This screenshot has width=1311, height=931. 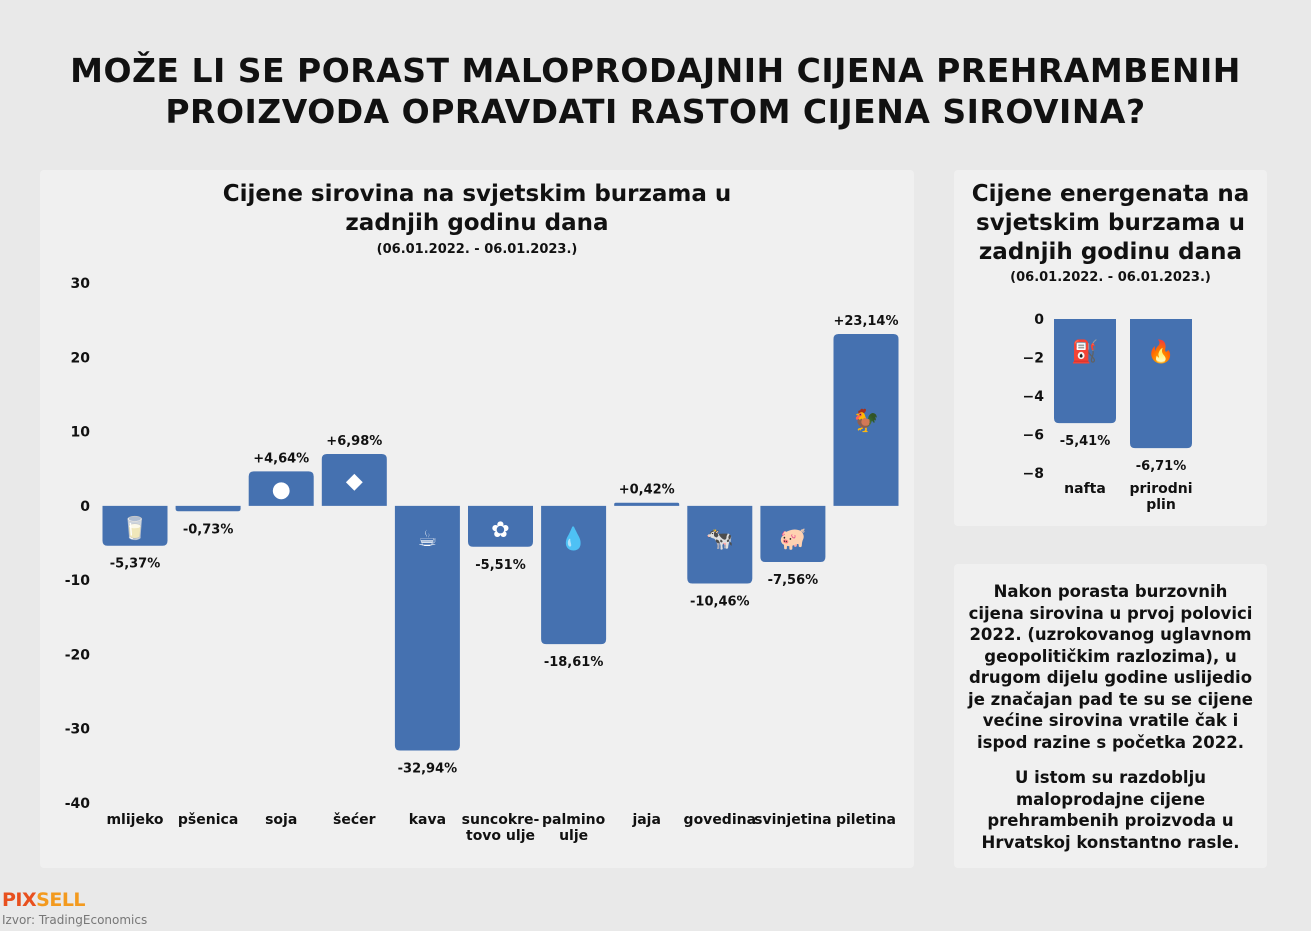 What do you see at coordinates (1085, 371) in the screenshot?
I see `bar-nafta` at bounding box center [1085, 371].